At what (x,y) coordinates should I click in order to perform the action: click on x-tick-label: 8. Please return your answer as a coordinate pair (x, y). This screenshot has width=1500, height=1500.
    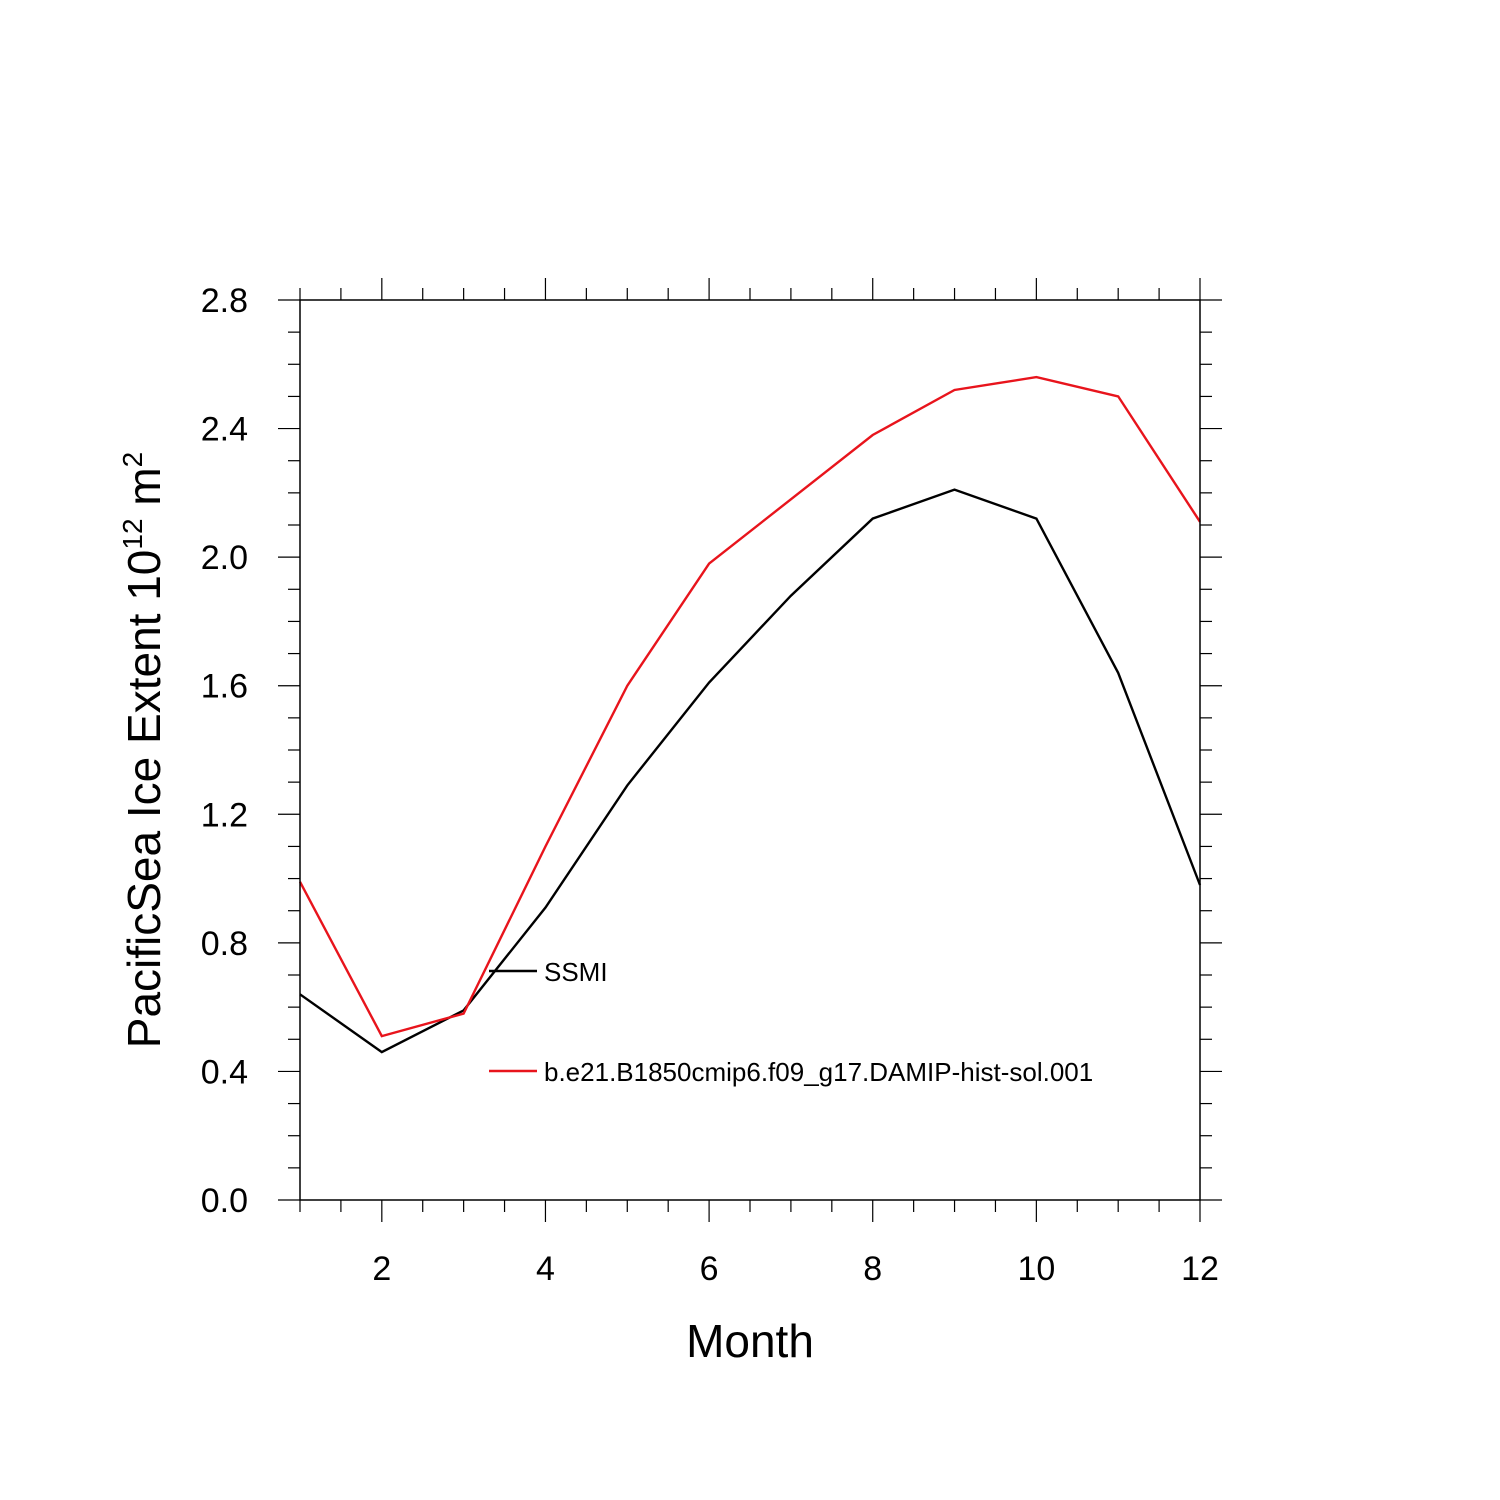
    Looking at the image, I should click on (872, 1269).